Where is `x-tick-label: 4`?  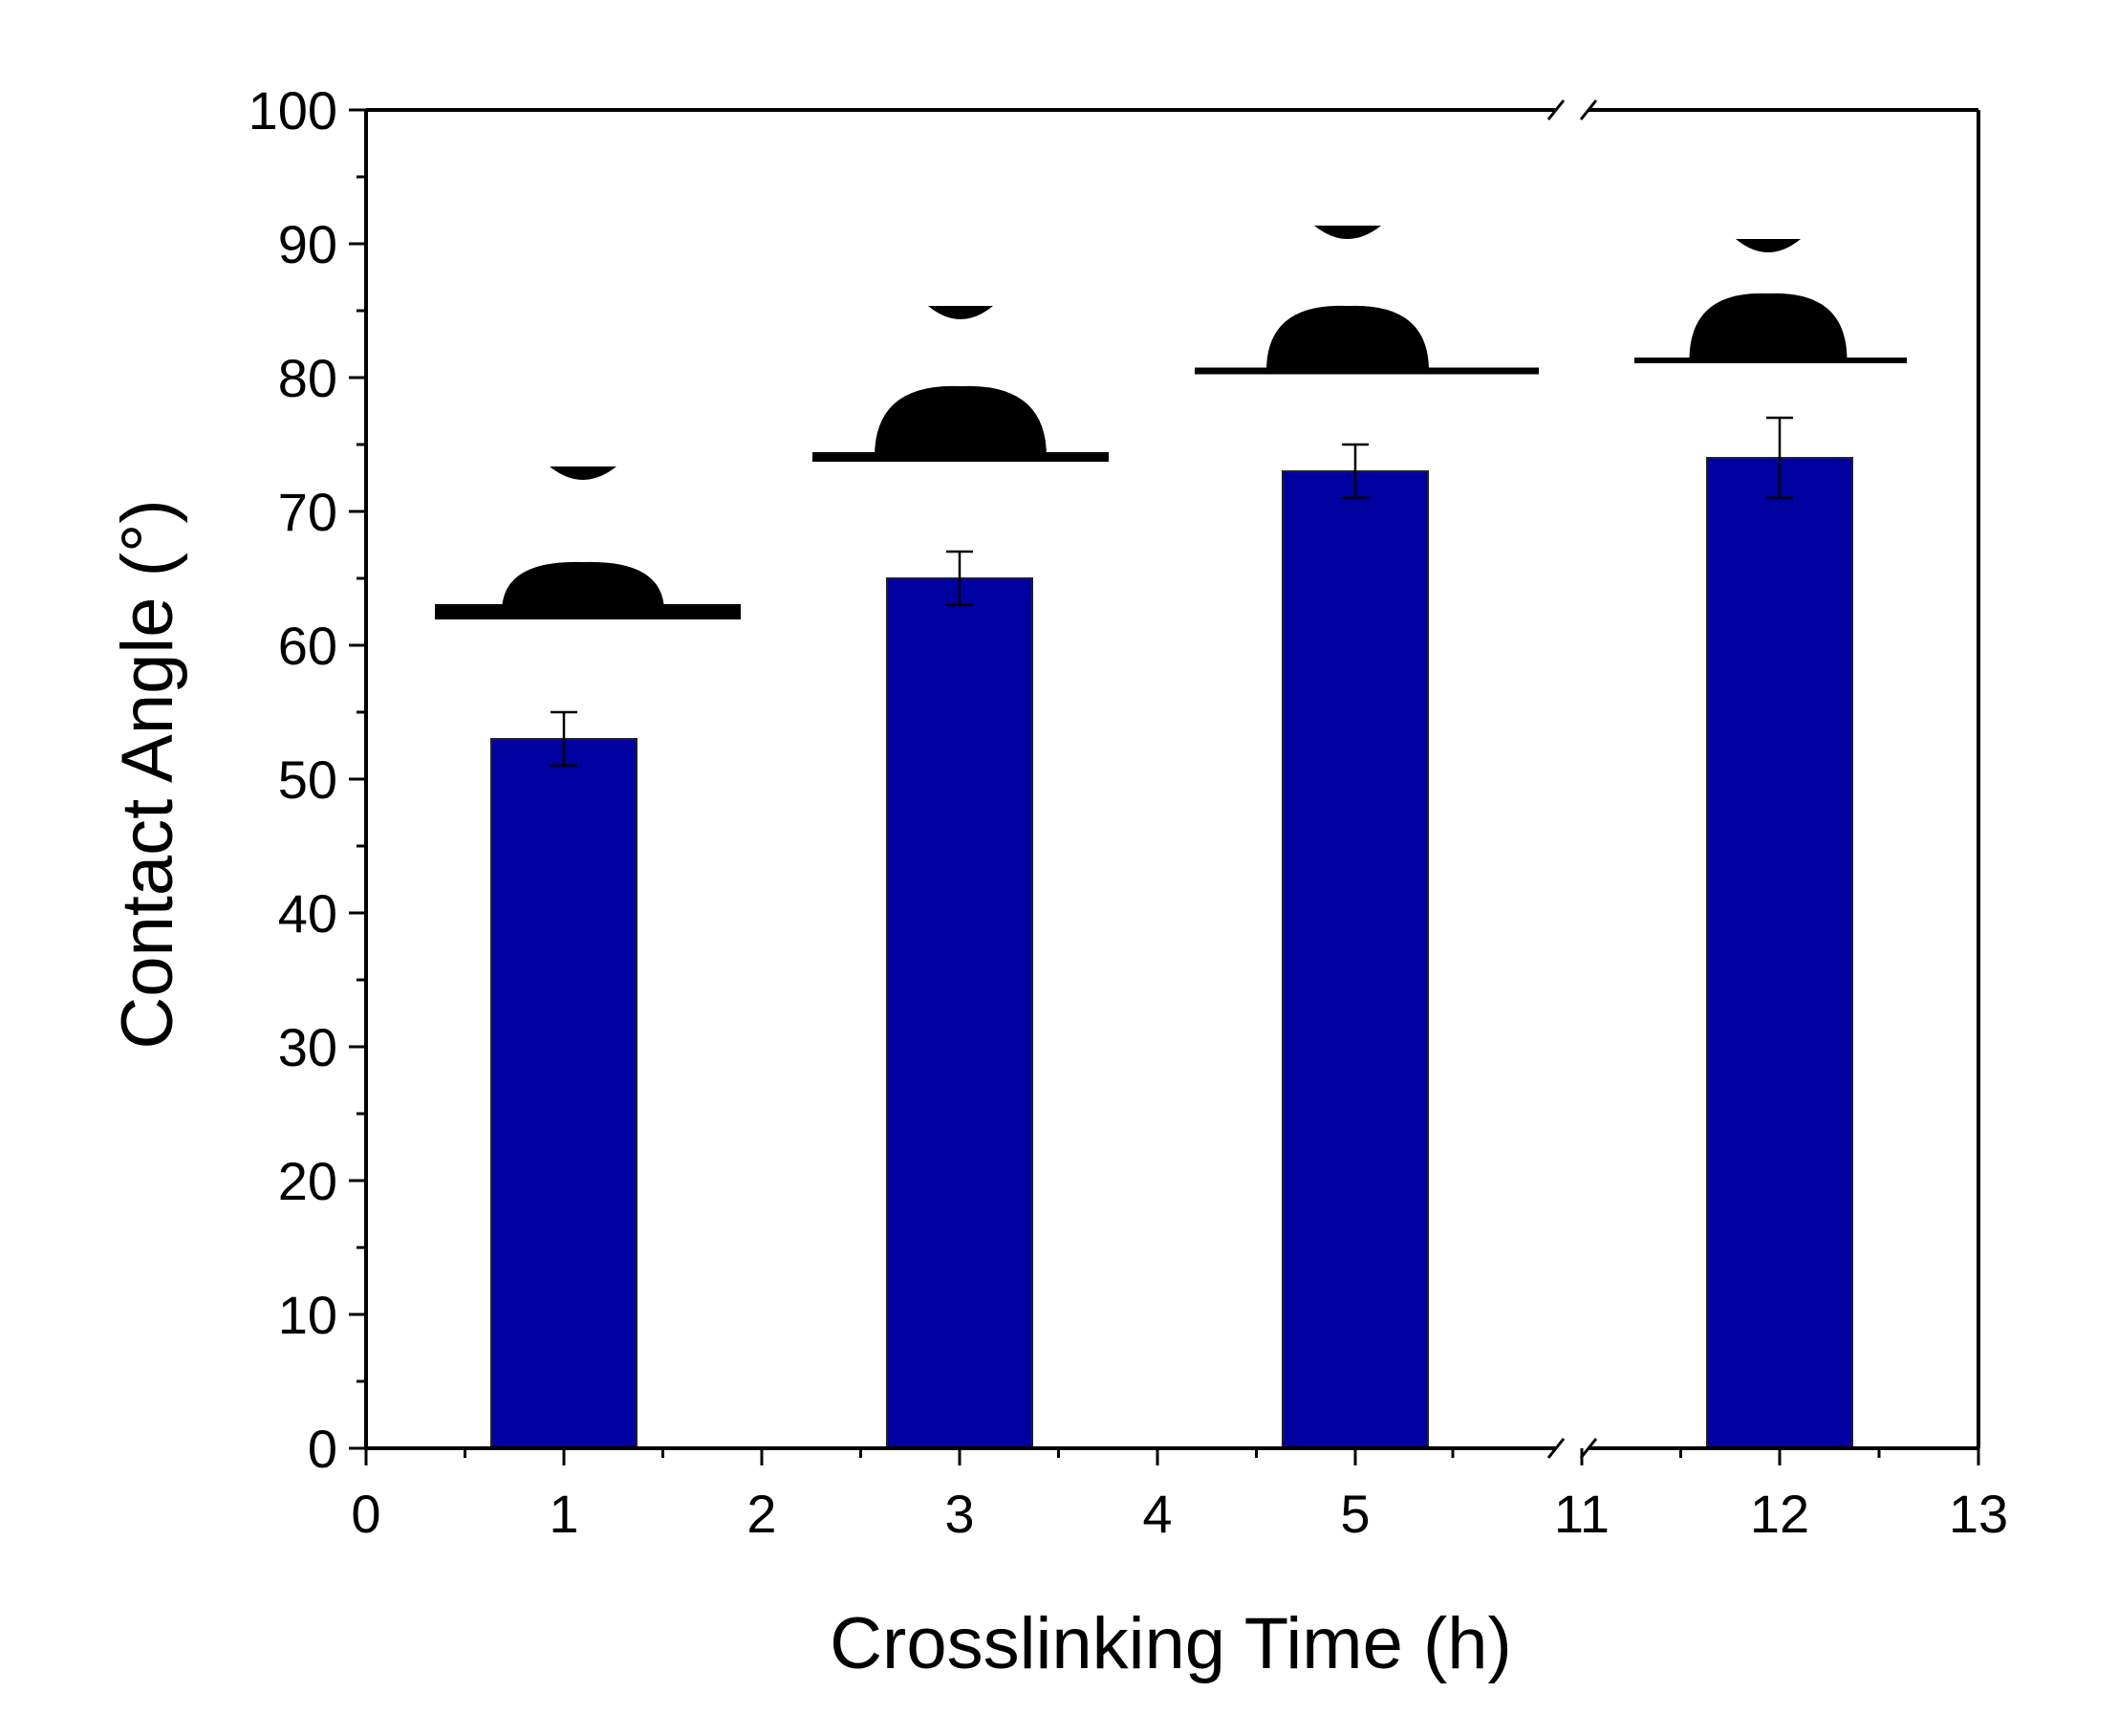 x-tick-label: 4 is located at coordinates (1157, 1514).